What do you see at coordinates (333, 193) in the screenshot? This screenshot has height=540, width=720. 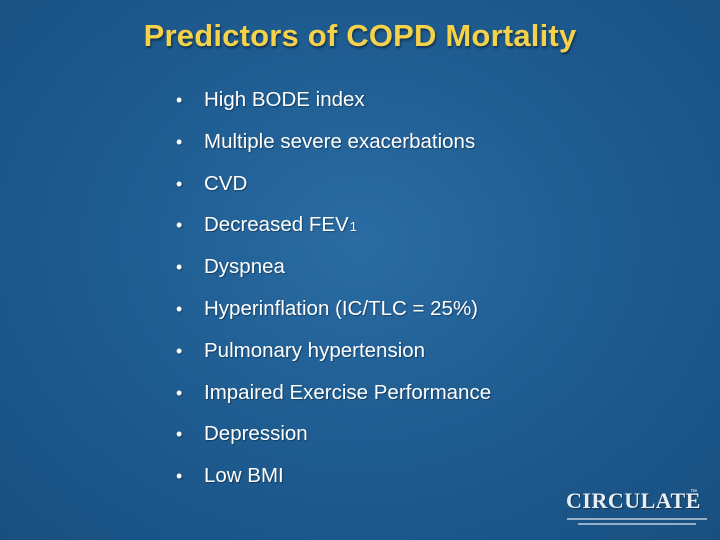 I see `bullet-item: • CVD` at bounding box center [333, 193].